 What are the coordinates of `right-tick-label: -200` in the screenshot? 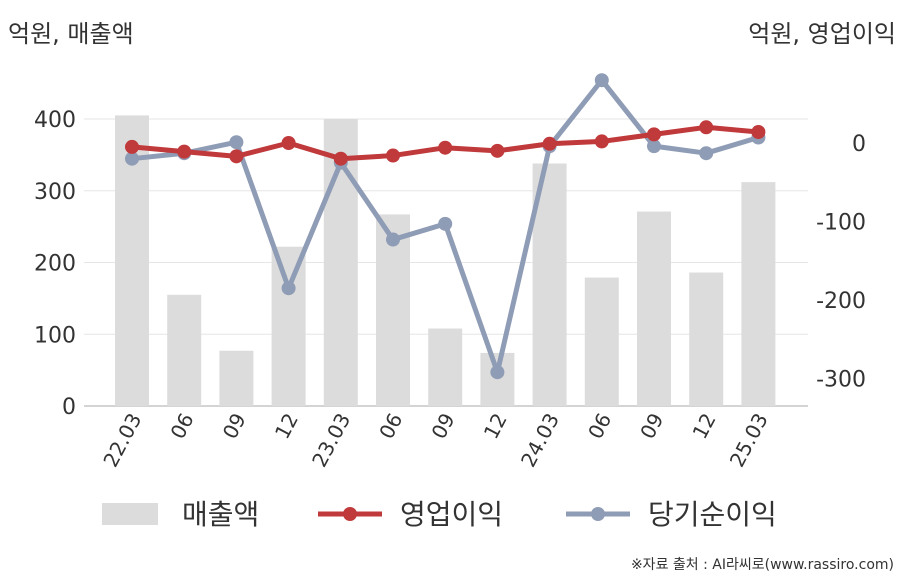 It's located at (841, 301).